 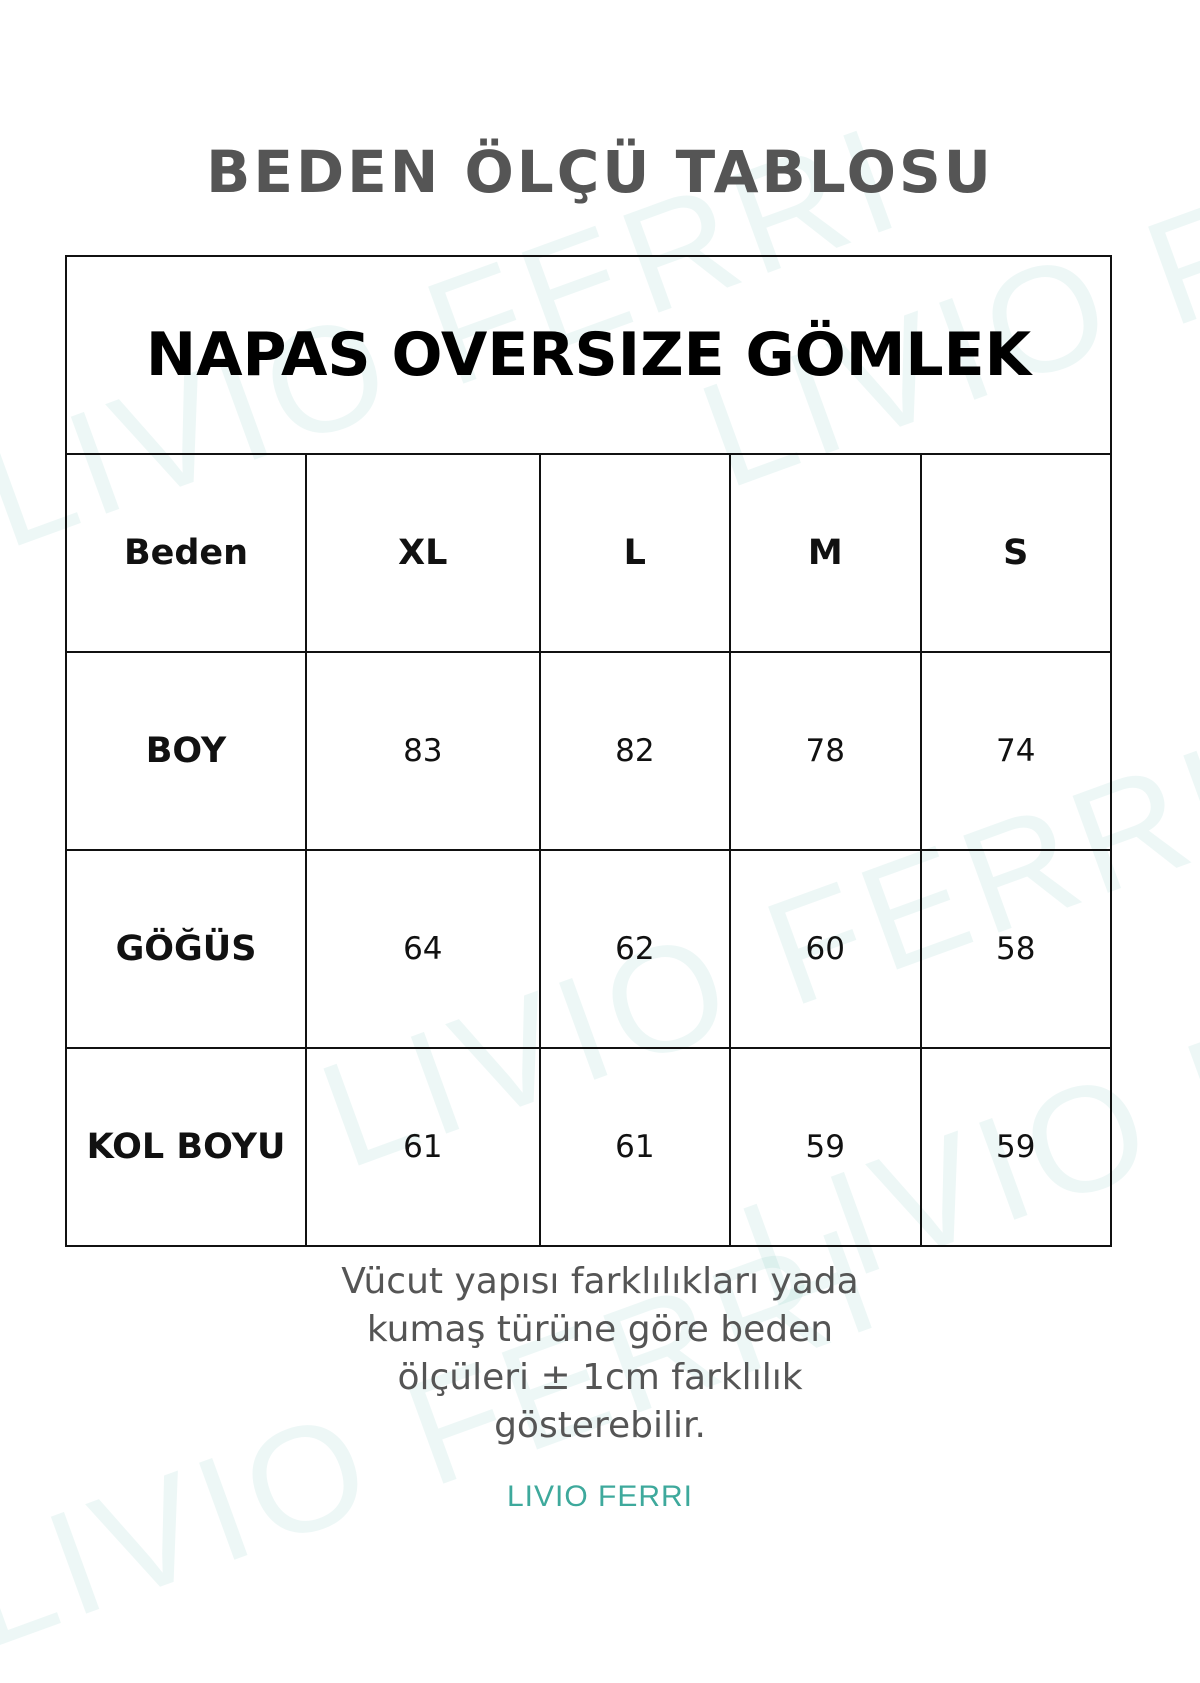 I want to click on table-row: GÖĞÜS 64 62 60 58, so click(x=588, y=949).